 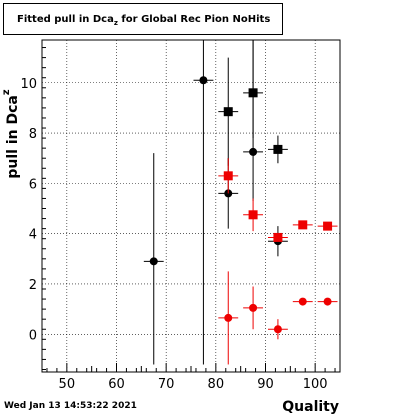 I want to click on x-tick-label: 100, so click(x=315, y=384).